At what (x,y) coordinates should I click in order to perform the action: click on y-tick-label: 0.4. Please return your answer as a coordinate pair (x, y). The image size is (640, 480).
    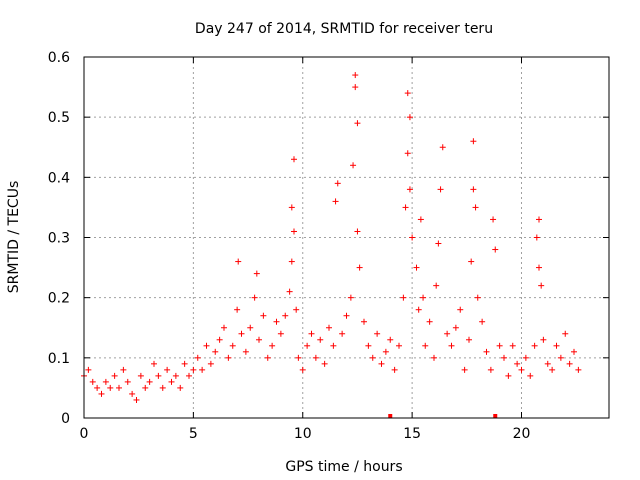
    Looking at the image, I should click on (59, 178).